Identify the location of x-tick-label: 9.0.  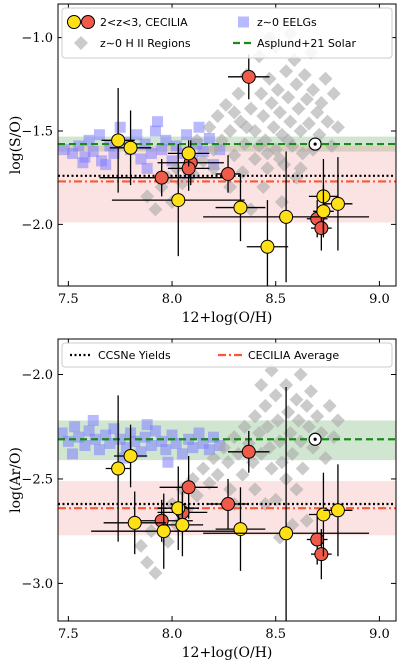
(379, 299).